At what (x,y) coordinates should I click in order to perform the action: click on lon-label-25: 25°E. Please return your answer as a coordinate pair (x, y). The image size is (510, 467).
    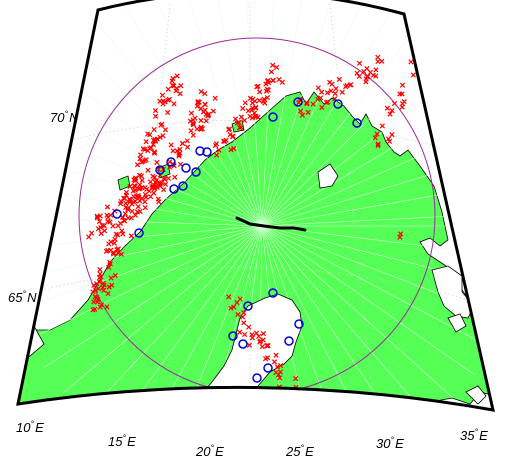
    Looking at the image, I should click on (299, 451).